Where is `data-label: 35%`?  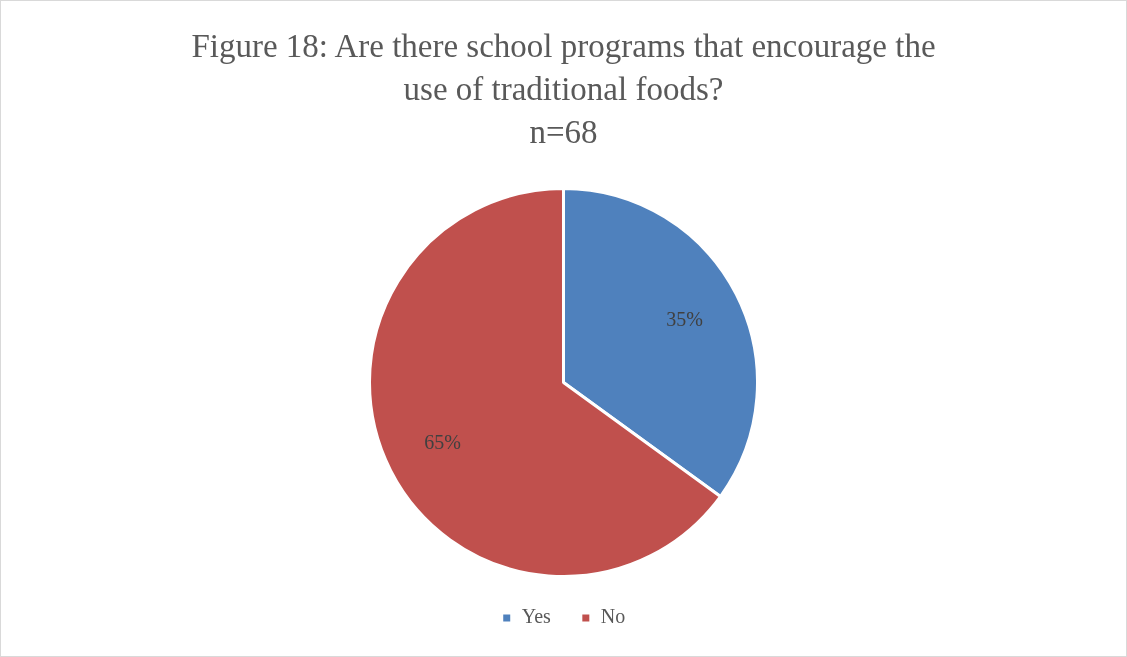
data-label: 35% is located at coordinates (684, 319).